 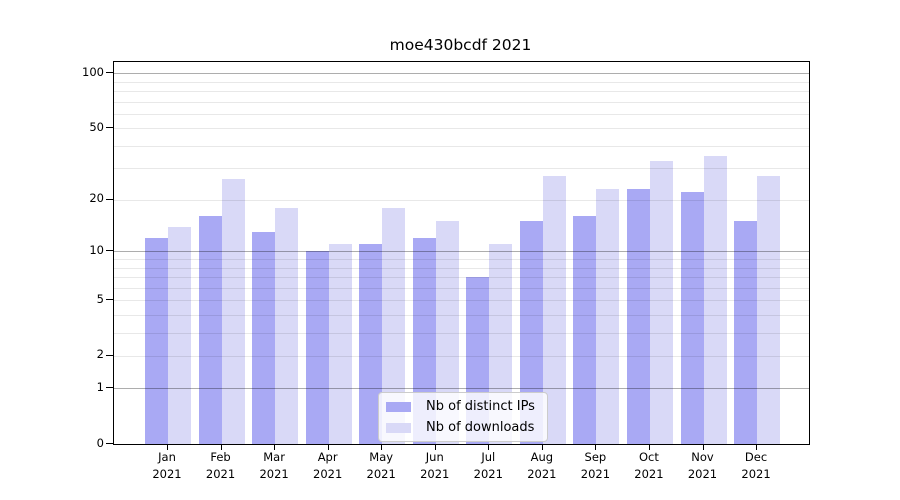 I want to click on bar-downloads-sep, so click(x=608, y=316).